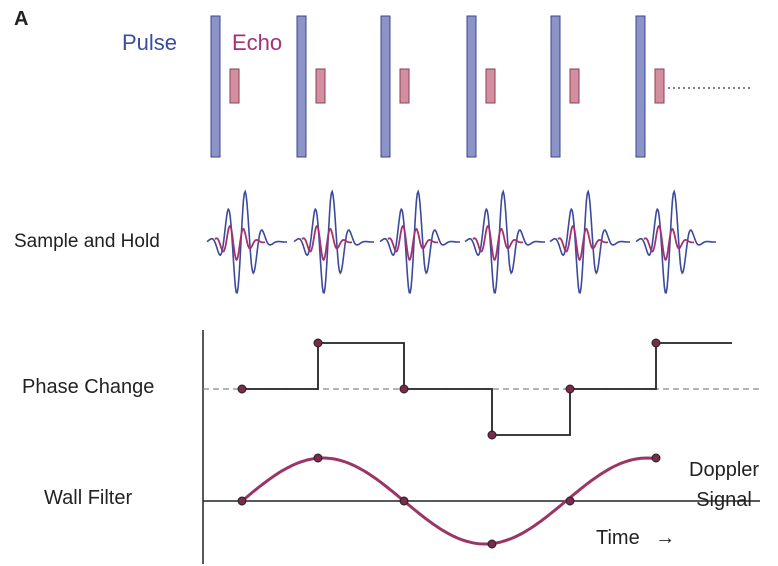  I want to click on doppler-label-line1: Doppler, so click(724, 470).